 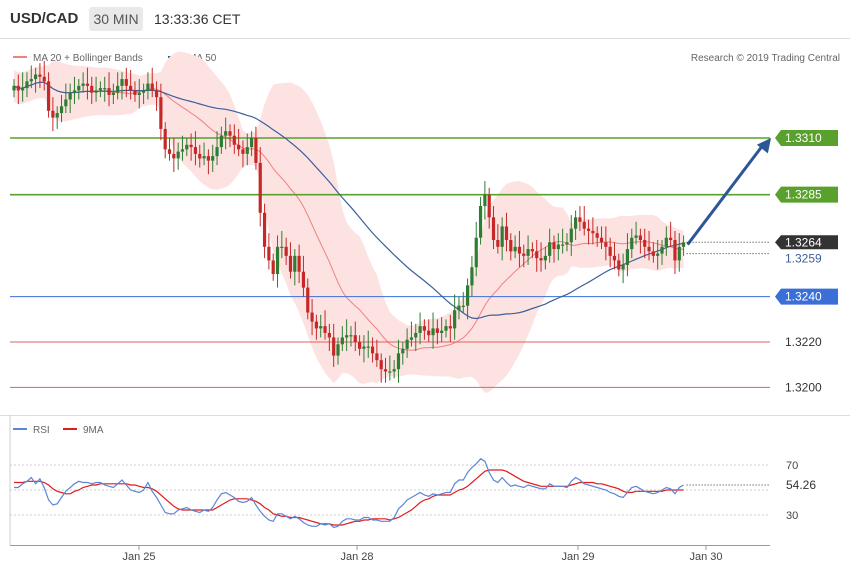 What do you see at coordinates (705, 557) in the screenshot?
I see `time-tick-label: Jan 30` at bounding box center [705, 557].